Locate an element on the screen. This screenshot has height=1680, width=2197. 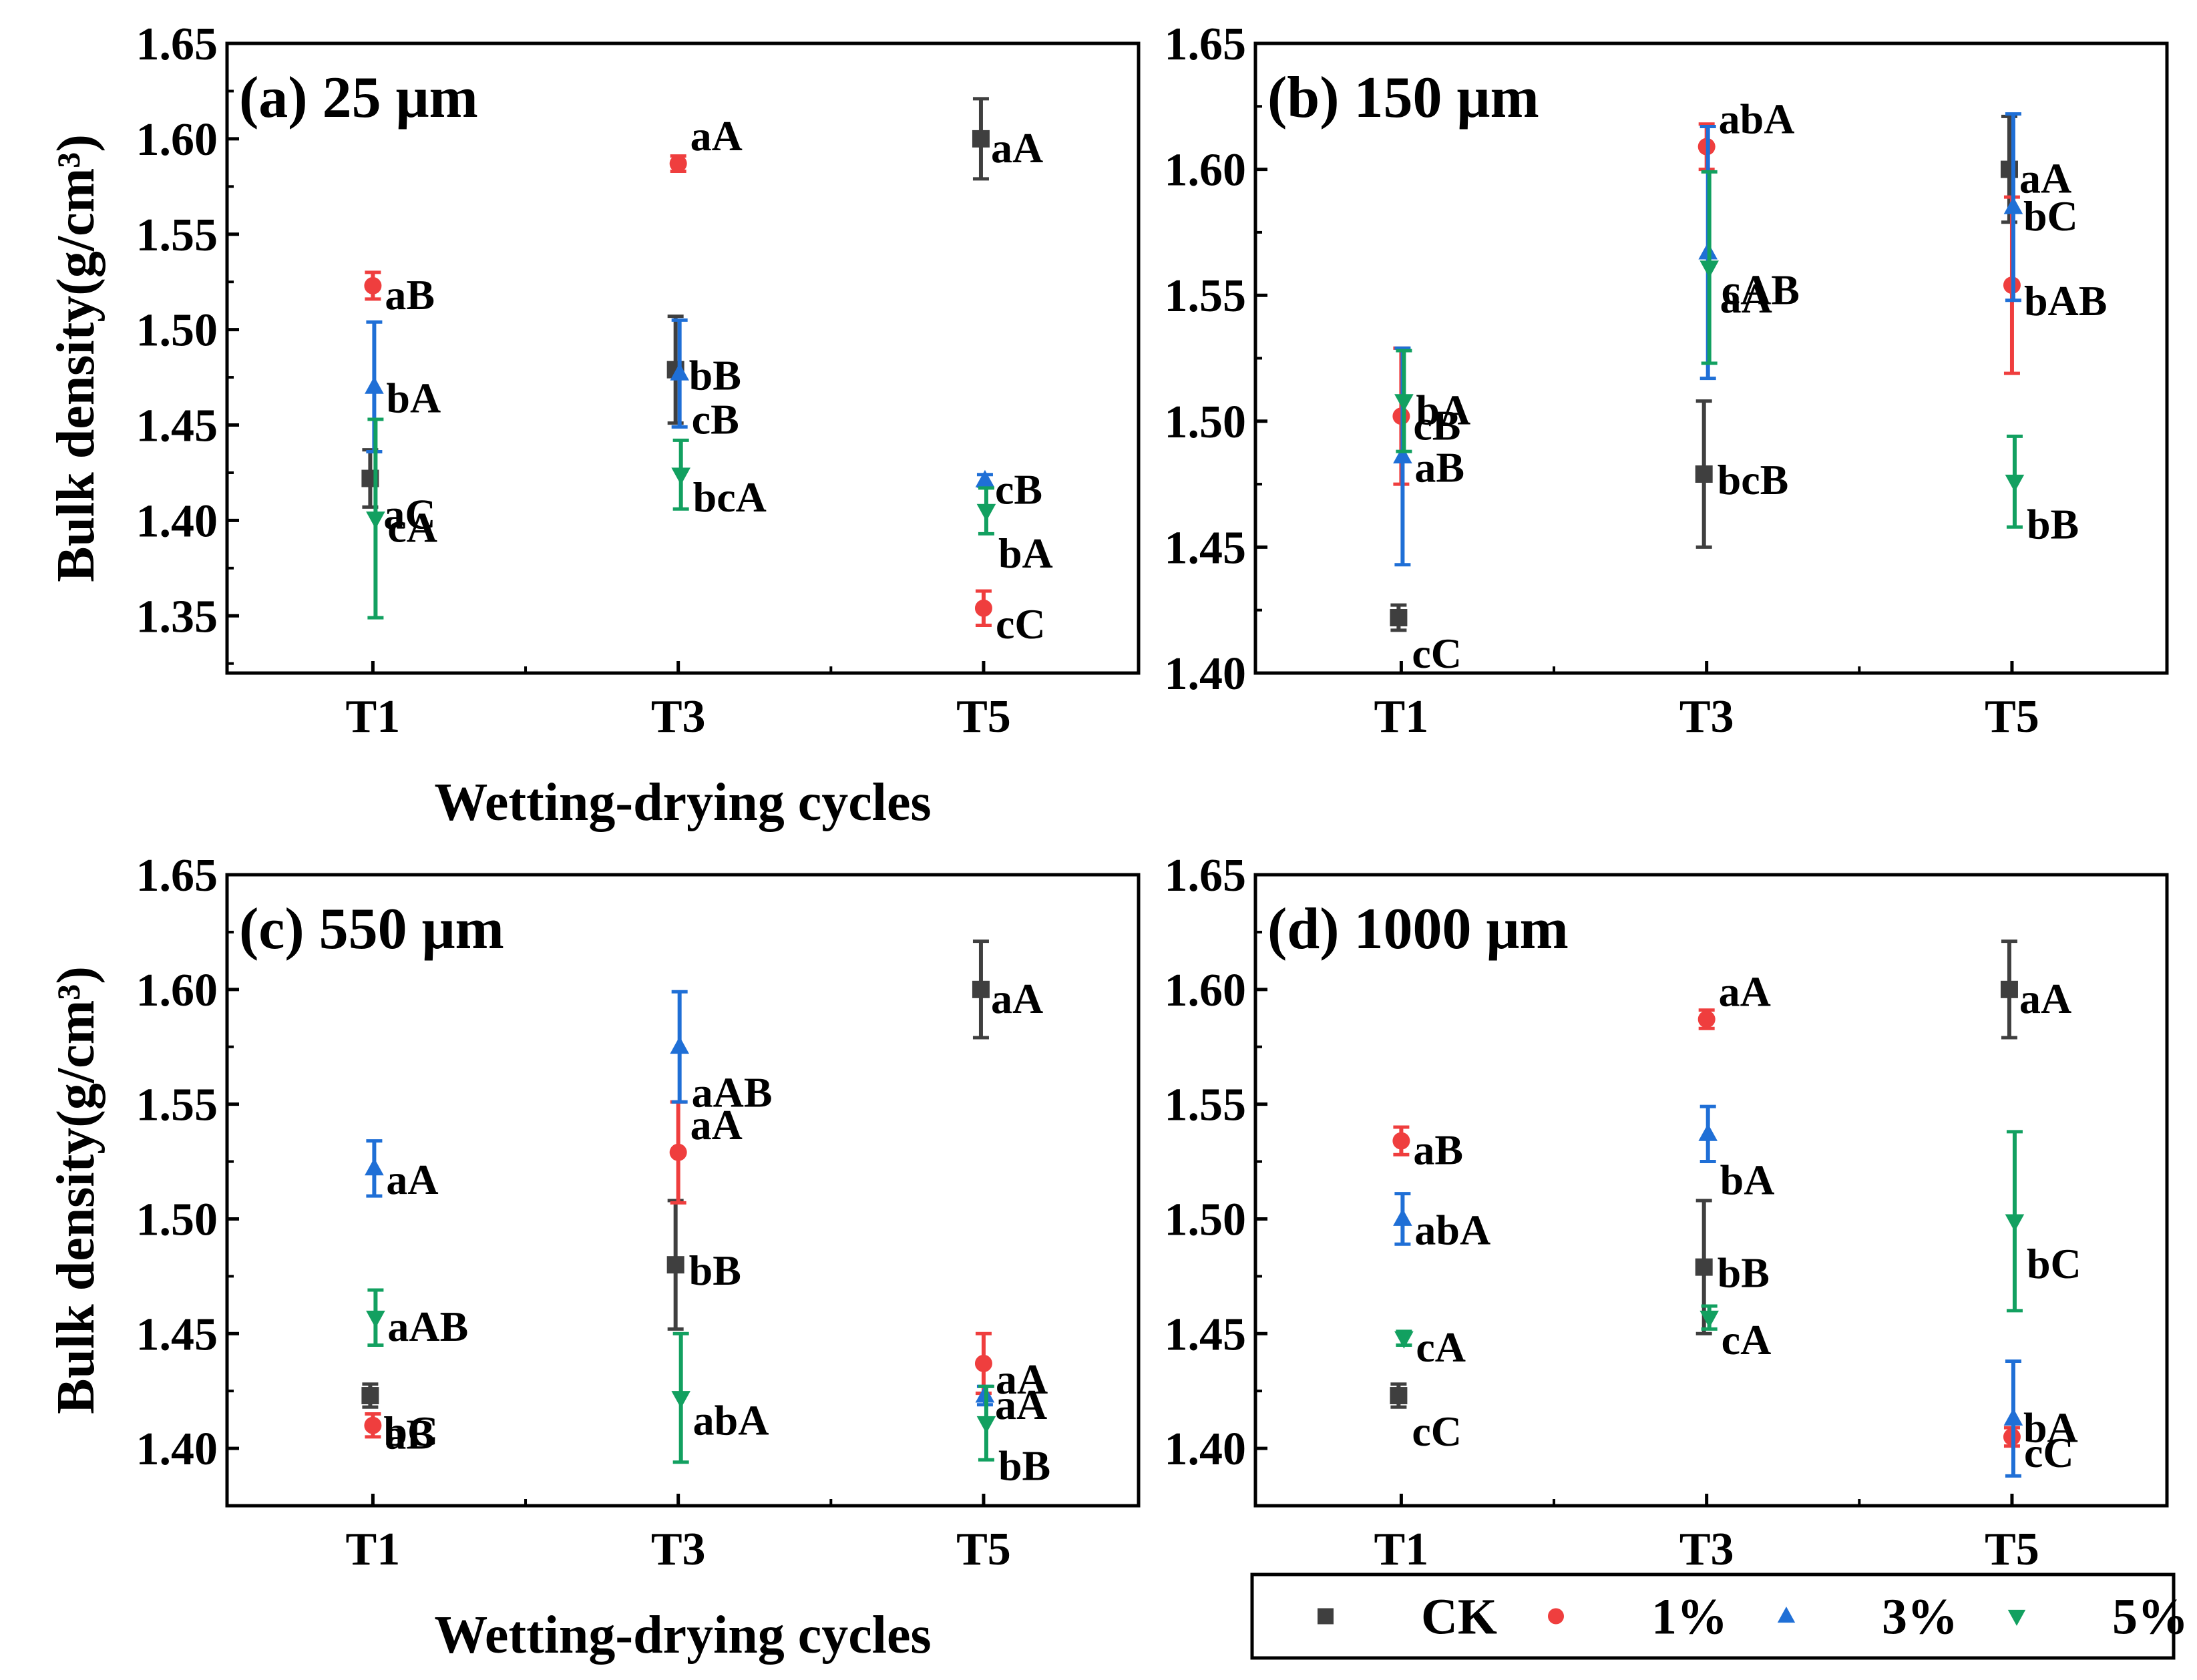
panel-title: (b) 150 μm is located at coordinates (1403, 97).